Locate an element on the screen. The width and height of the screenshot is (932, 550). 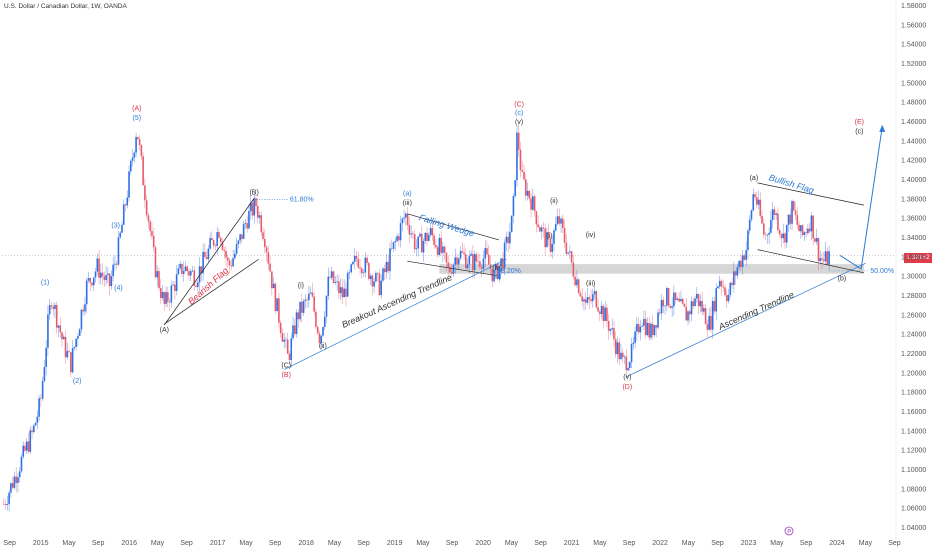
falling-wedge-lower-line is located at coordinates (452, 268).